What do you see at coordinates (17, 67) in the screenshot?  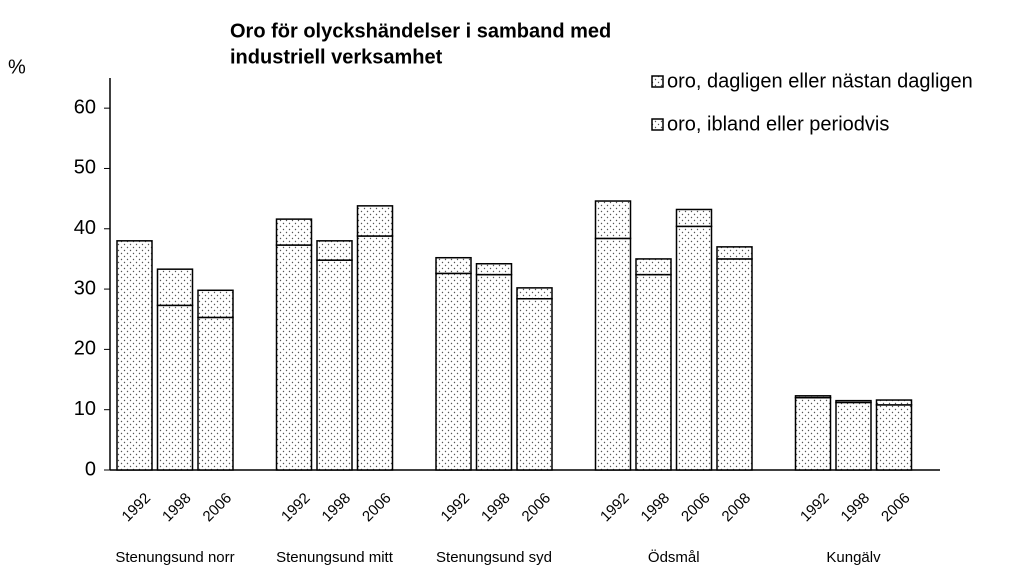 I see `y-axis-label: %` at bounding box center [17, 67].